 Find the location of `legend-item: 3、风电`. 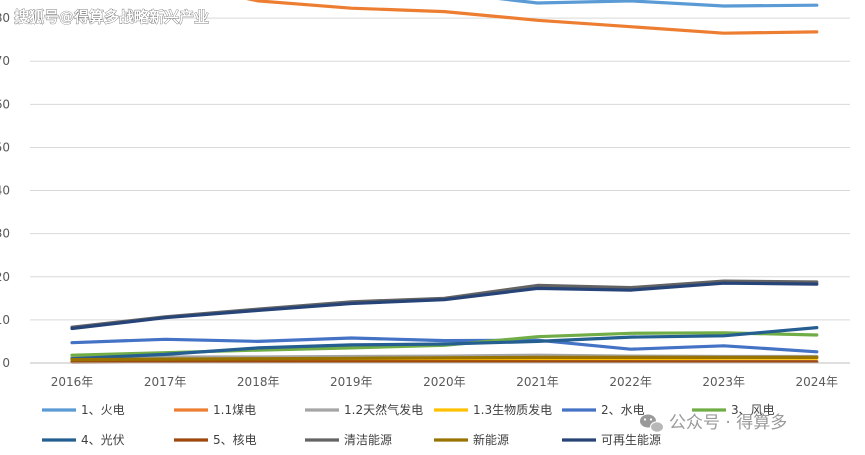

legend-item: 3、风电 is located at coordinates (733, 410).